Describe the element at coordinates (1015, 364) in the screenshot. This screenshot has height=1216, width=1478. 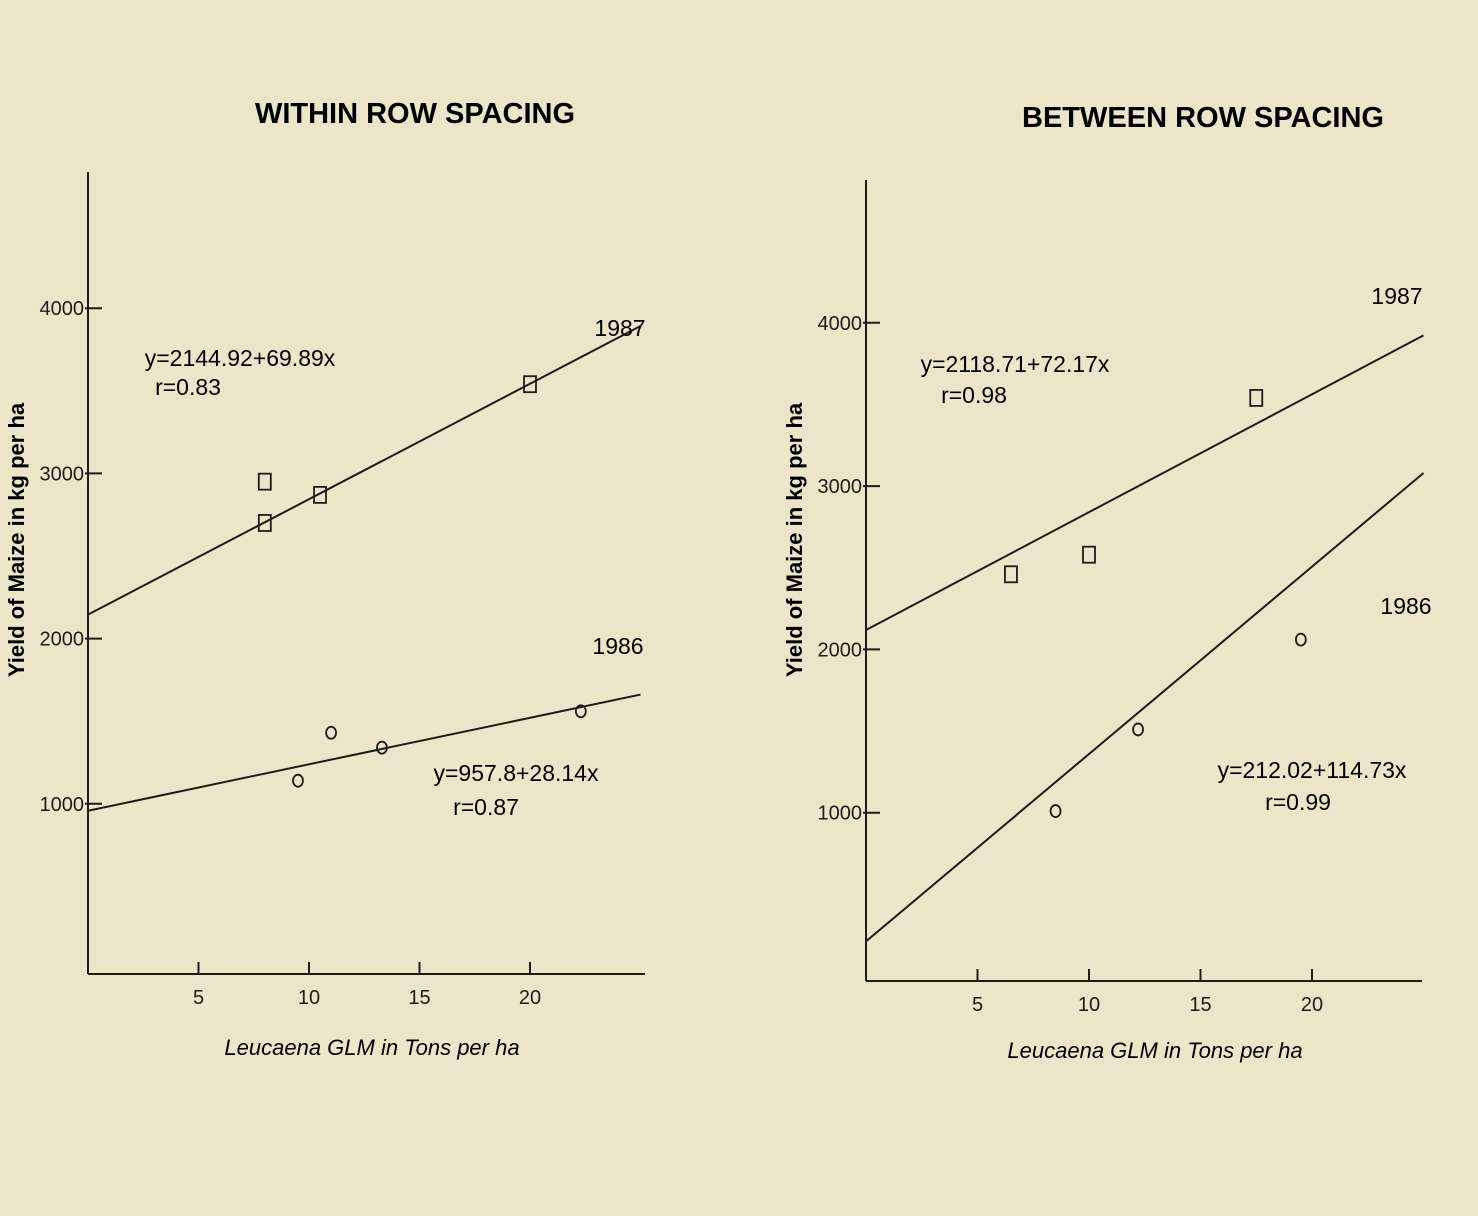
I see `equation-1987: y=2118.71+72.17x` at that location.